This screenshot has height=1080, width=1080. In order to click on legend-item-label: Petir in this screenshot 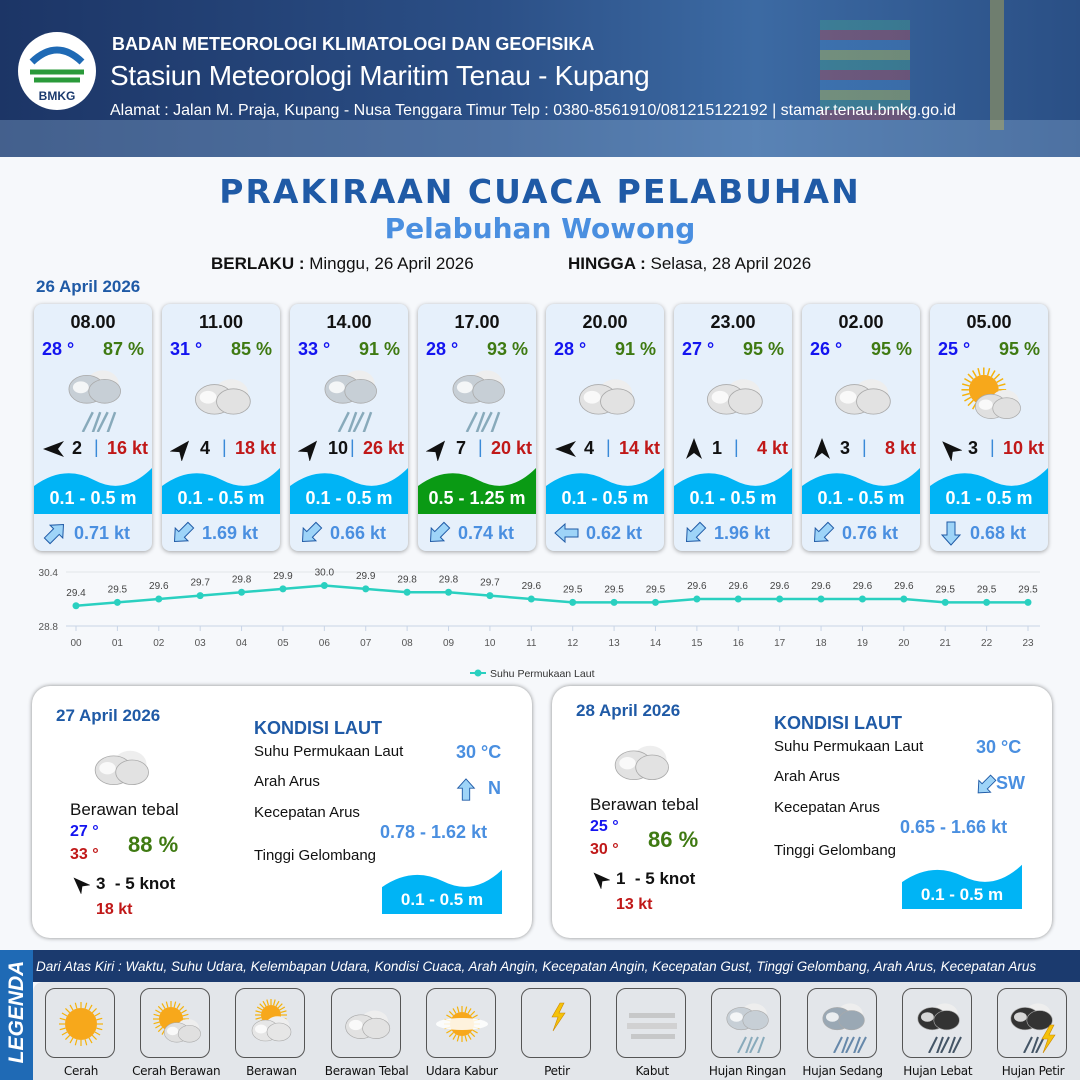, I will do `click(557, 1071)`.